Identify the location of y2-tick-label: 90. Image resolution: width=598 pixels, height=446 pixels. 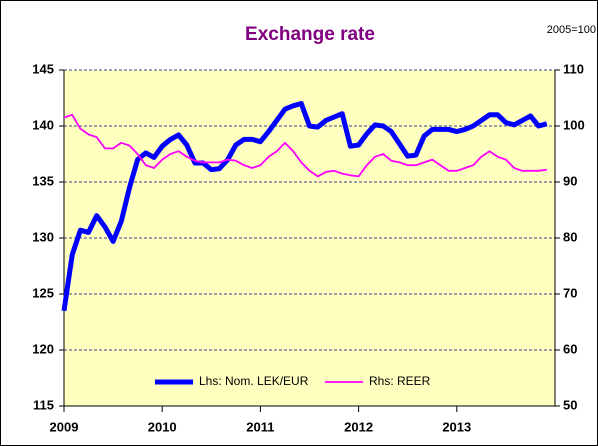
(570, 180).